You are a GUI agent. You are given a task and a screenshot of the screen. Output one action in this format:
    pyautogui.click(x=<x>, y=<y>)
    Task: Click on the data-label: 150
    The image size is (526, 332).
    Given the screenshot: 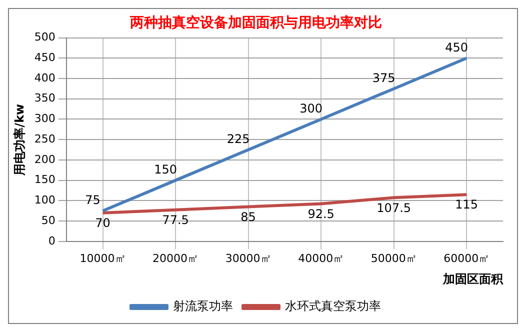 What is the action you would take?
    pyautogui.click(x=165, y=169)
    